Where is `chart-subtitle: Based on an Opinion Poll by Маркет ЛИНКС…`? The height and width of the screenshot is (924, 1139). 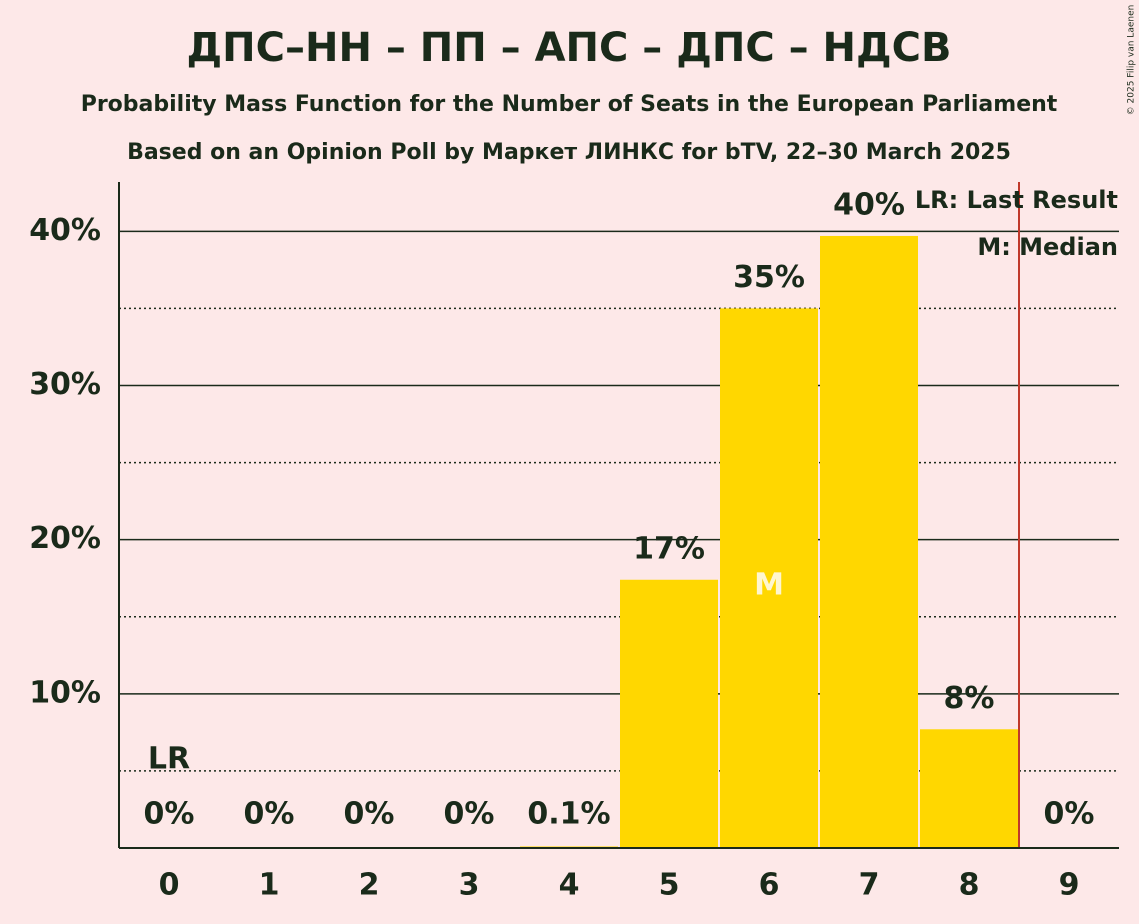 chart-subtitle: Based on an Opinion Poll by Маркет ЛИНКС… is located at coordinates (569, 152).